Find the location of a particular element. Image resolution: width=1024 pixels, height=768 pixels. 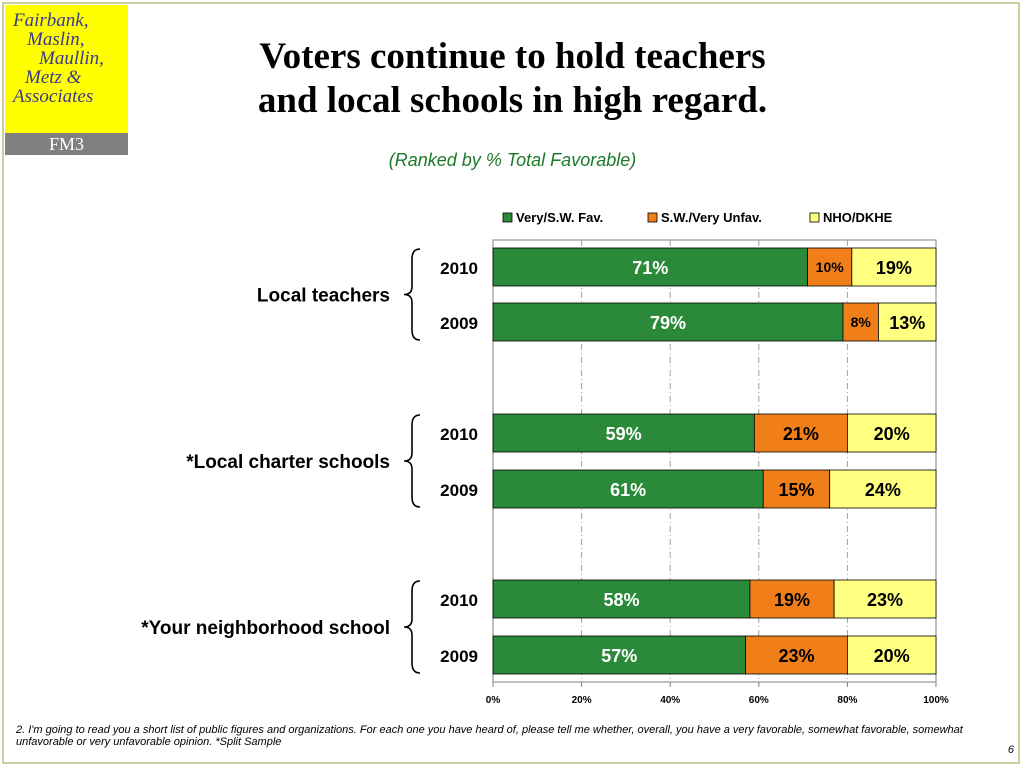

data-label: 58% is located at coordinates (621, 600).